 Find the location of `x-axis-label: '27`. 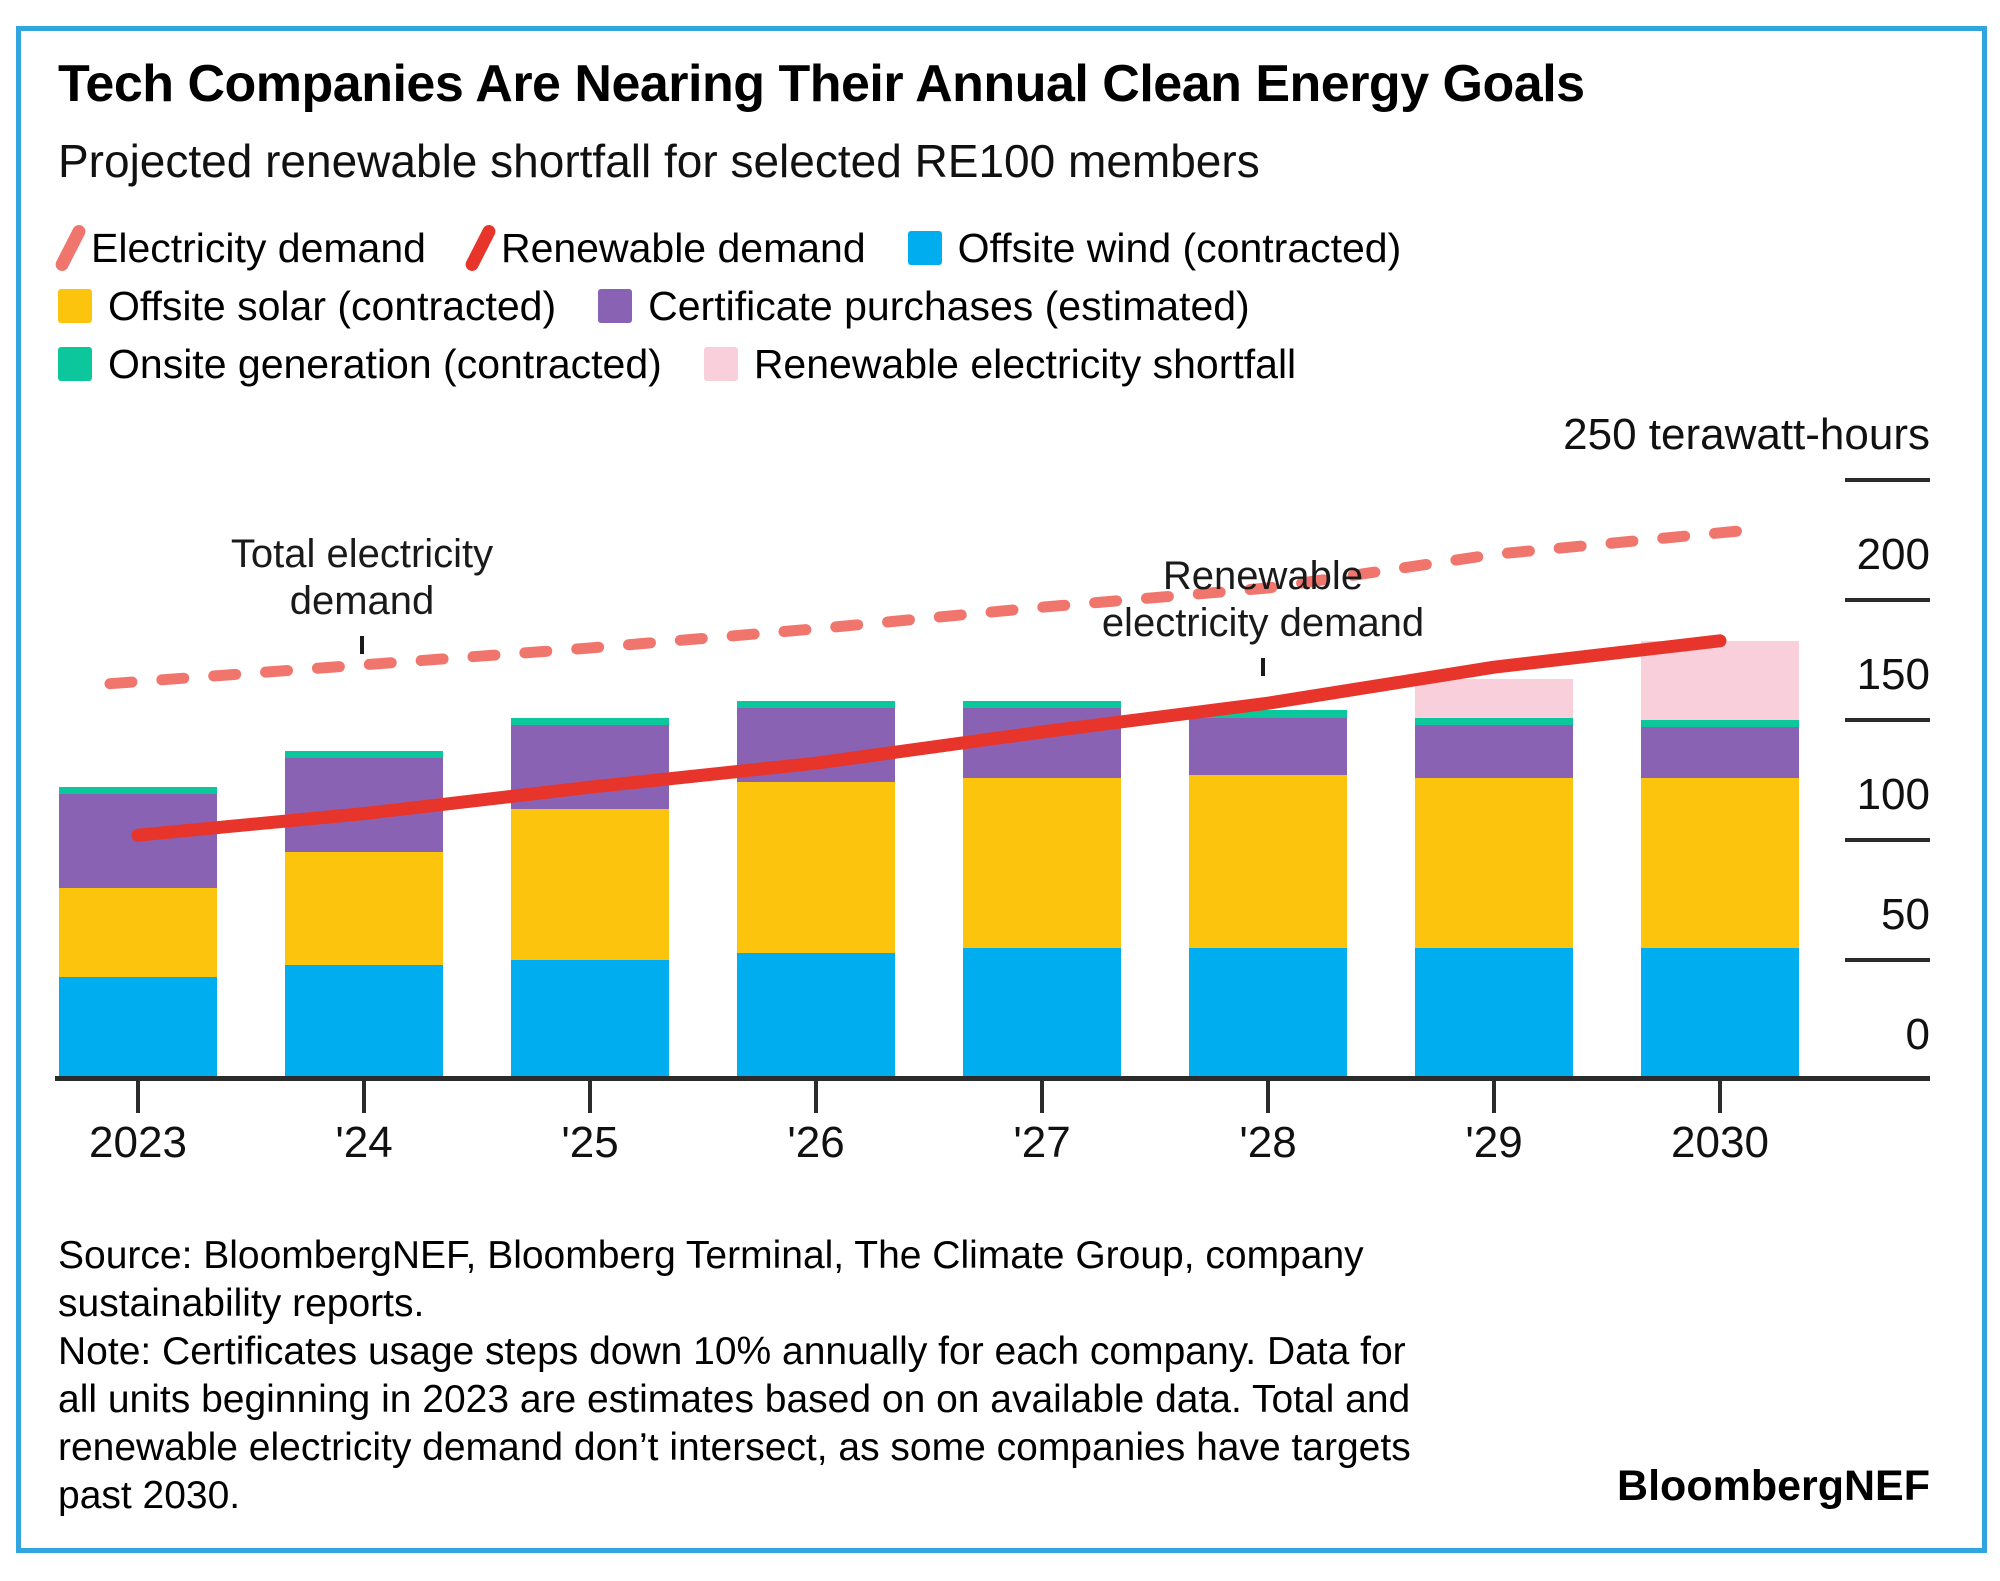

x-axis-label: '27 is located at coordinates (1042, 1142).